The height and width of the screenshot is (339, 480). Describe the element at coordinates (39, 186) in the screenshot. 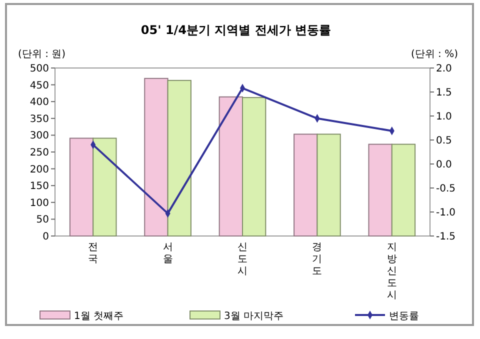

I see `y-tick-label: 150` at that location.